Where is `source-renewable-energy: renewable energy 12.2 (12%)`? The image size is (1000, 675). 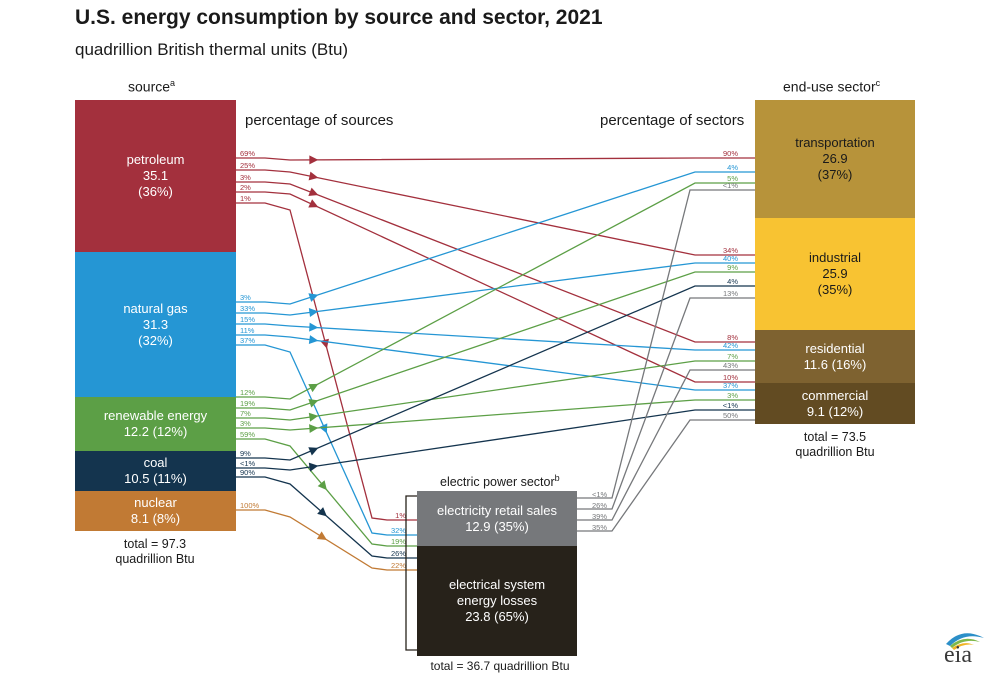
source-renewable-energy: renewable energy 12.2 (12%) is located at coordinates (155, 424).